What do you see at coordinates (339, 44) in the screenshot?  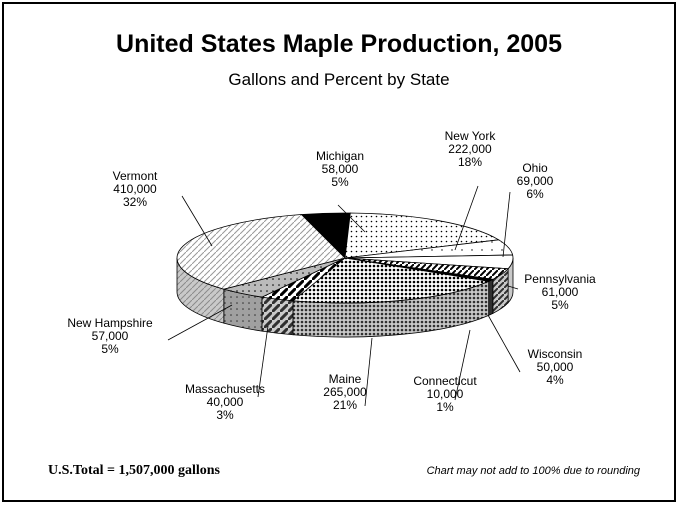 I see `chart-title: United States Maple Production, 2005` at bounding box center [339, 44].